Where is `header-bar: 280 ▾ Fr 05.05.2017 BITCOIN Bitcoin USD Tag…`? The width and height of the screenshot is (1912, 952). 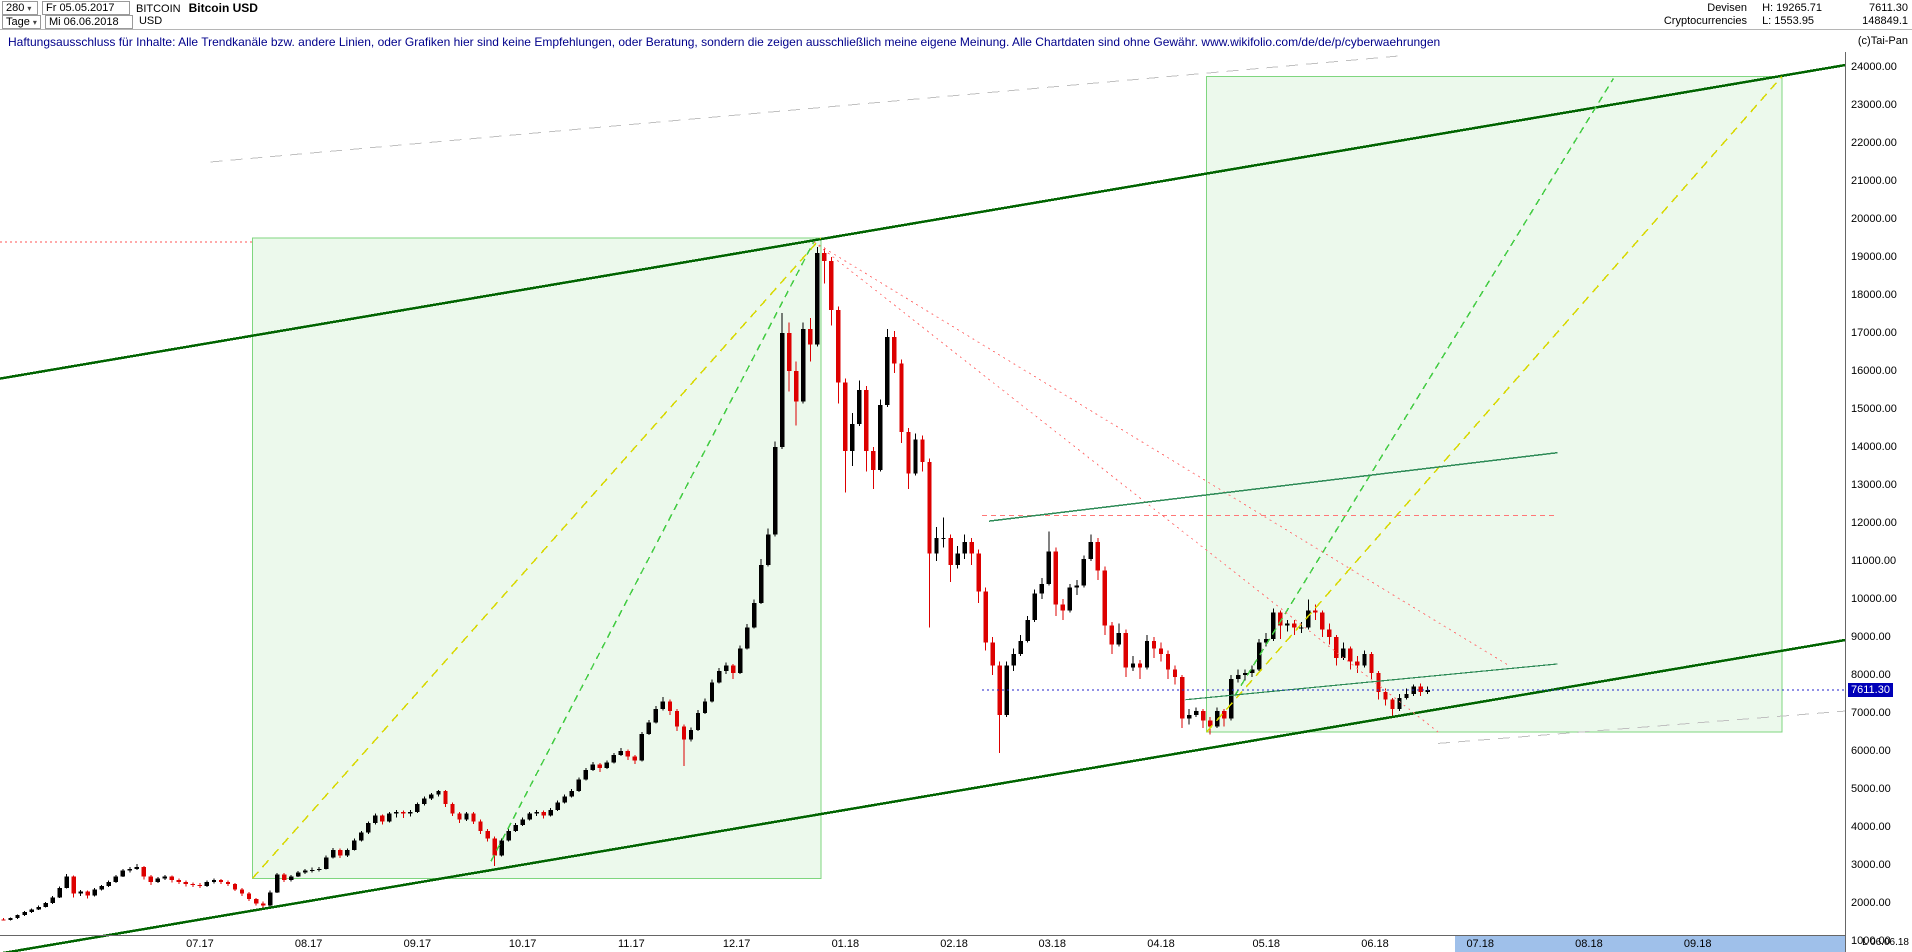
header-bar: 280 ▾ Fr 05.05.2017 BITCOIN Bitcoin USD Tag… is located at coordinates (956, 15).